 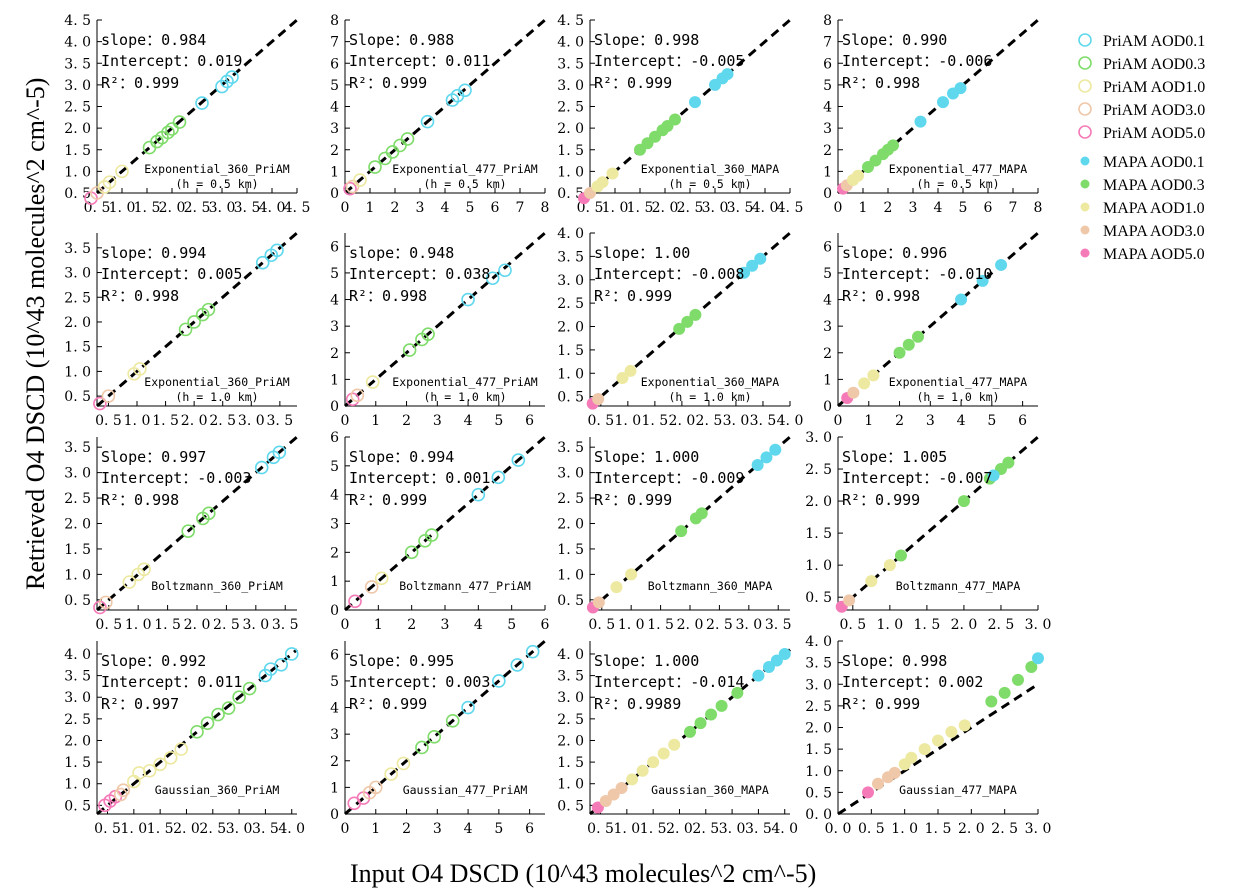 I want to click on slope-text: Slope：1.000, so click(x=646, y=661).